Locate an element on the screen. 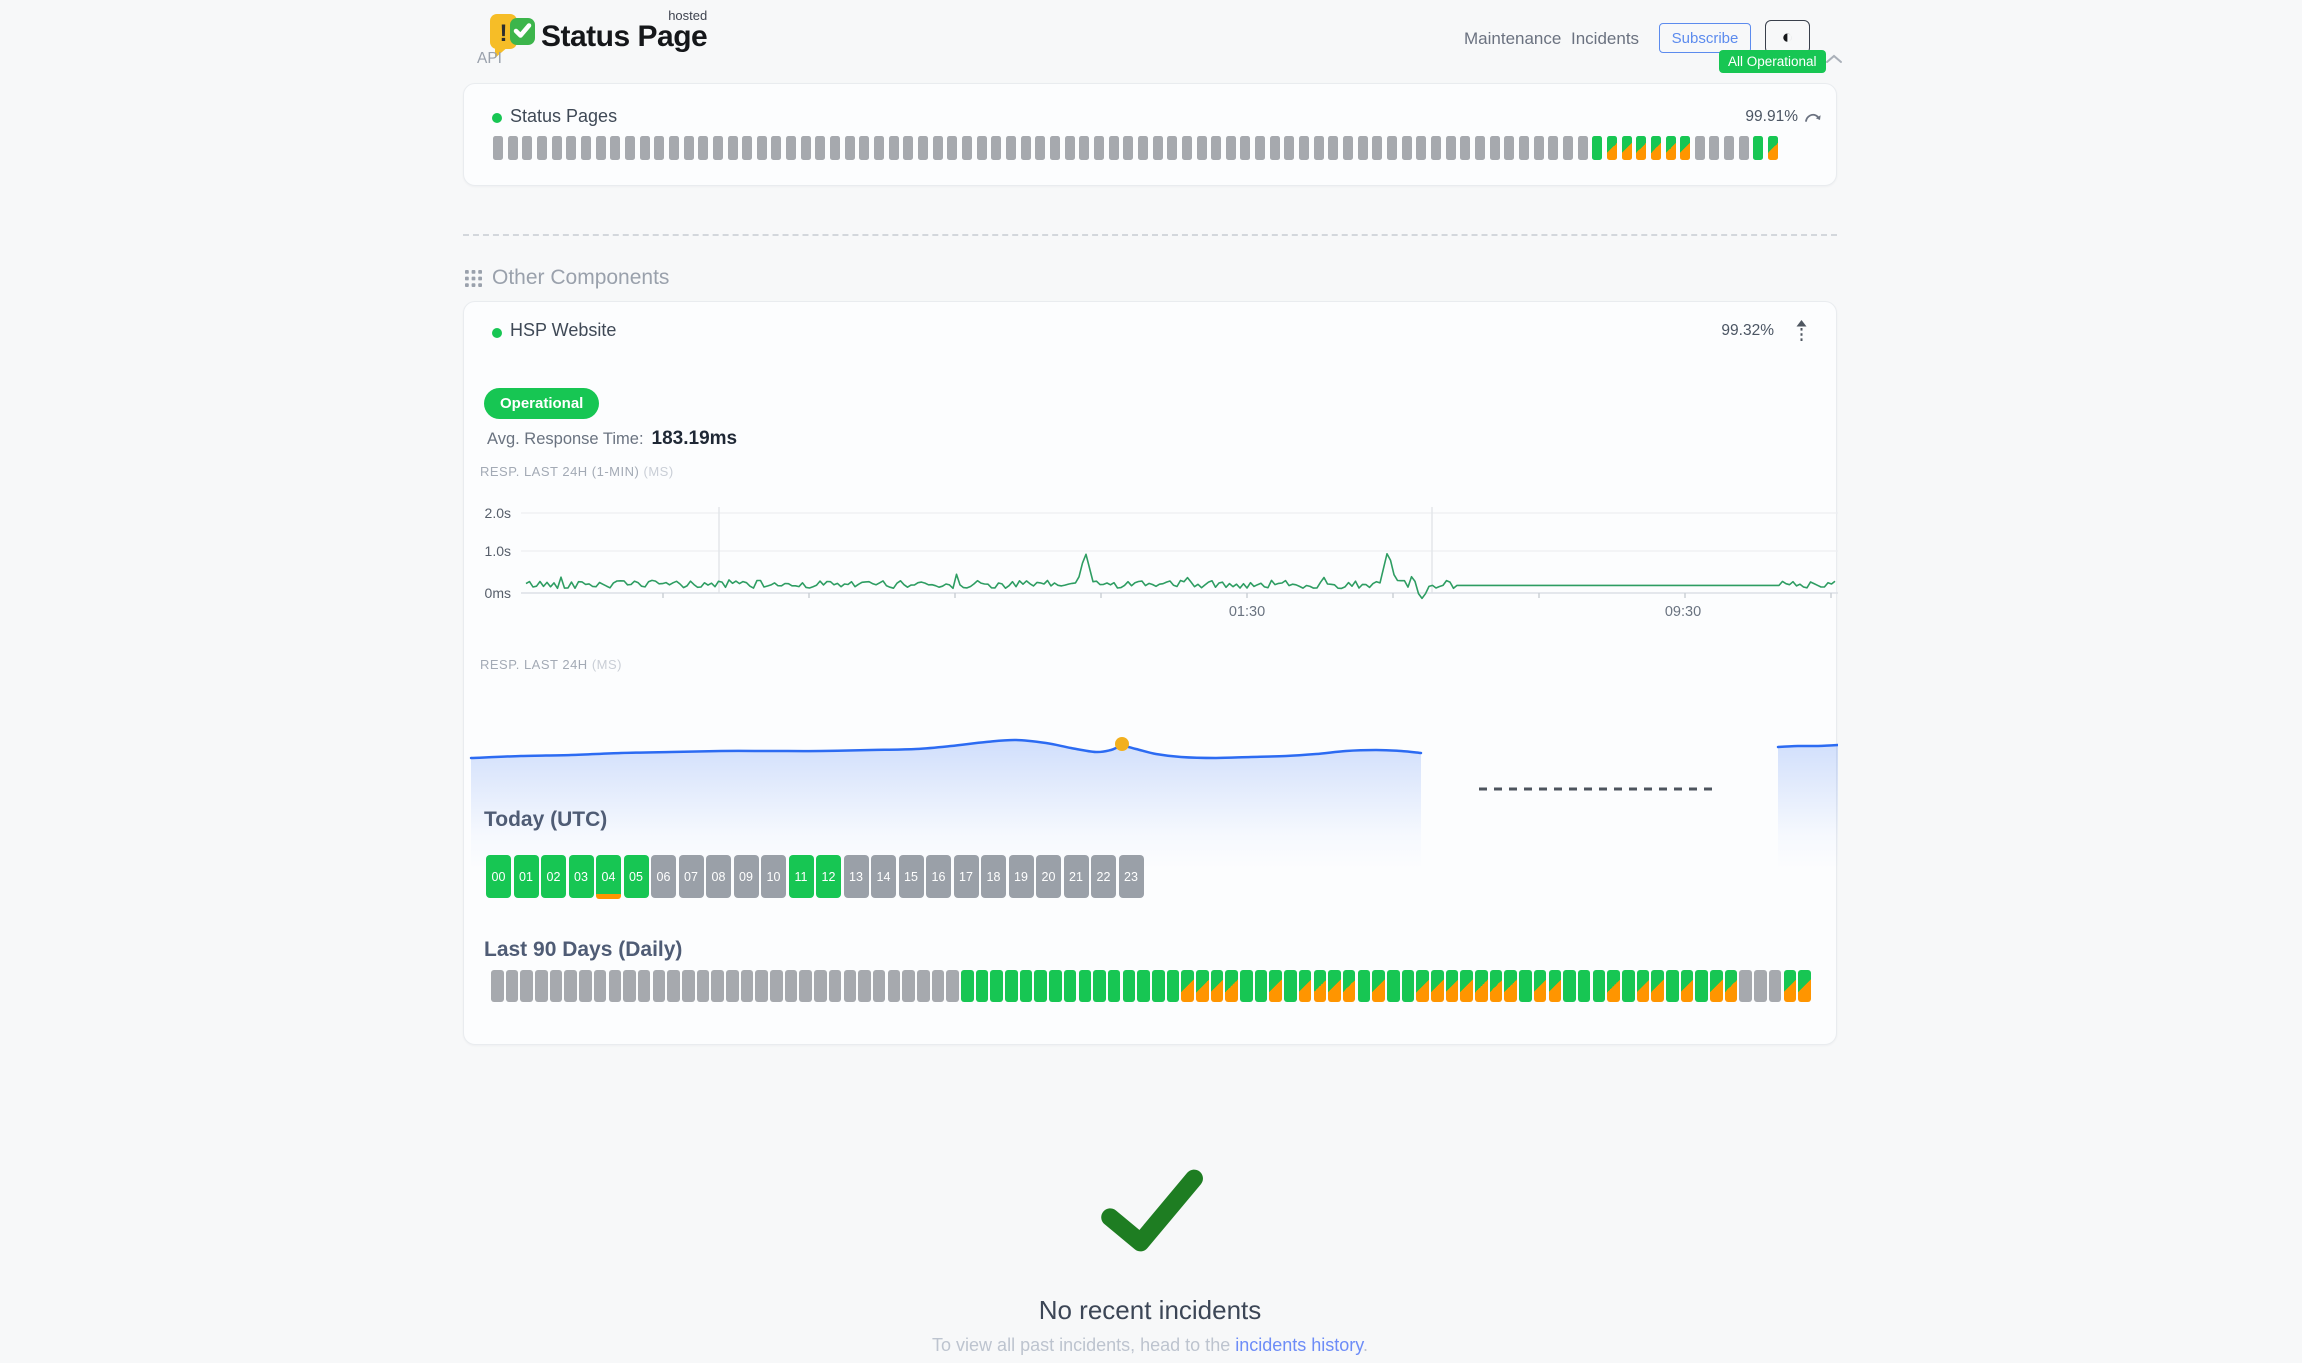 The width and height of the screenshot is (2302, 1363). theme-toggle-button: ◐ is located at coordinates (1787, 37).